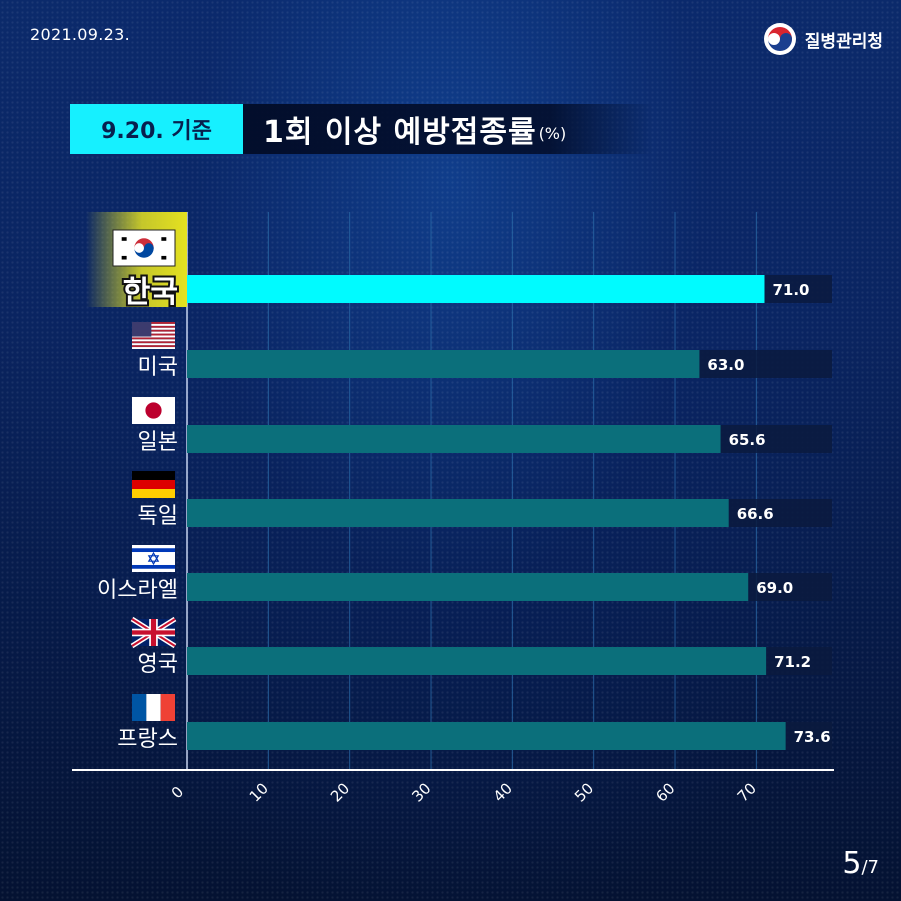 This screenshot has height=901, width=901. I want to click on category-label: 독일, so click(158, 516).